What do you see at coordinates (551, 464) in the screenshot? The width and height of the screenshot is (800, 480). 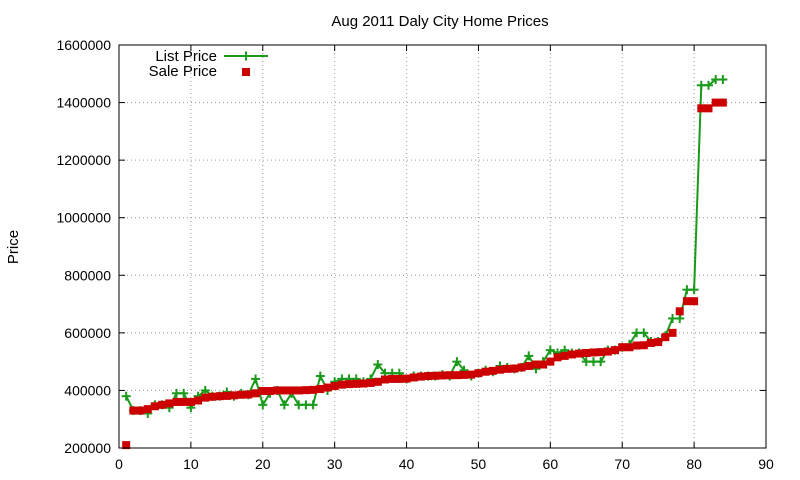 I see `x-tick-label: 60` at bounding box center [551, 464].